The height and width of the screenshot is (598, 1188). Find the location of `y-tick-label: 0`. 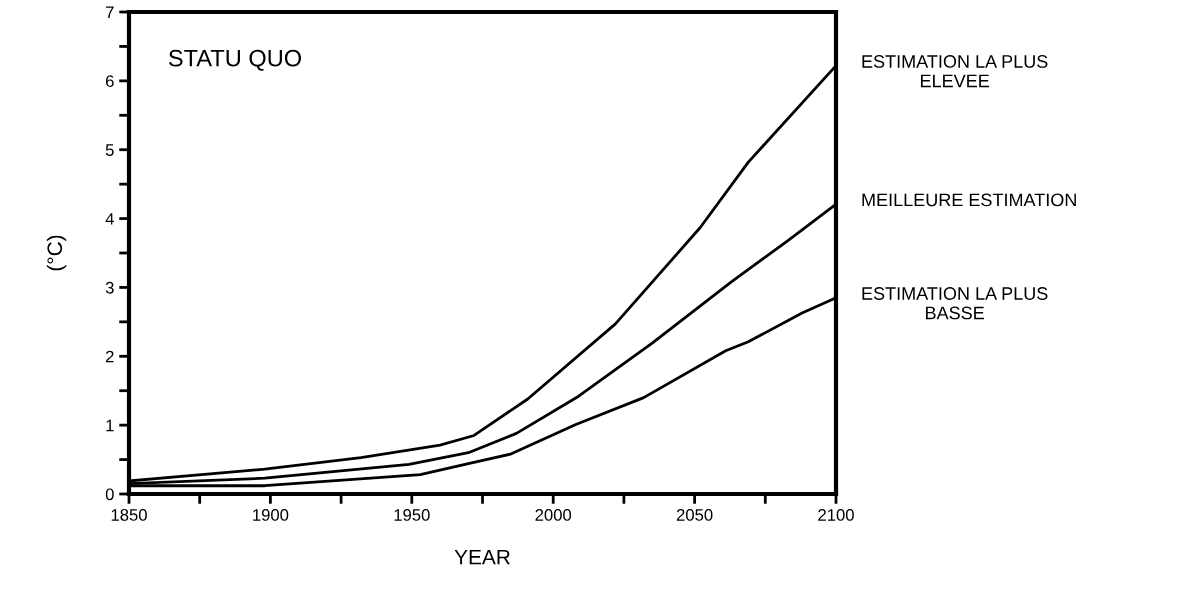

y-tick-label: 0 is located at coordinates (109, 494).